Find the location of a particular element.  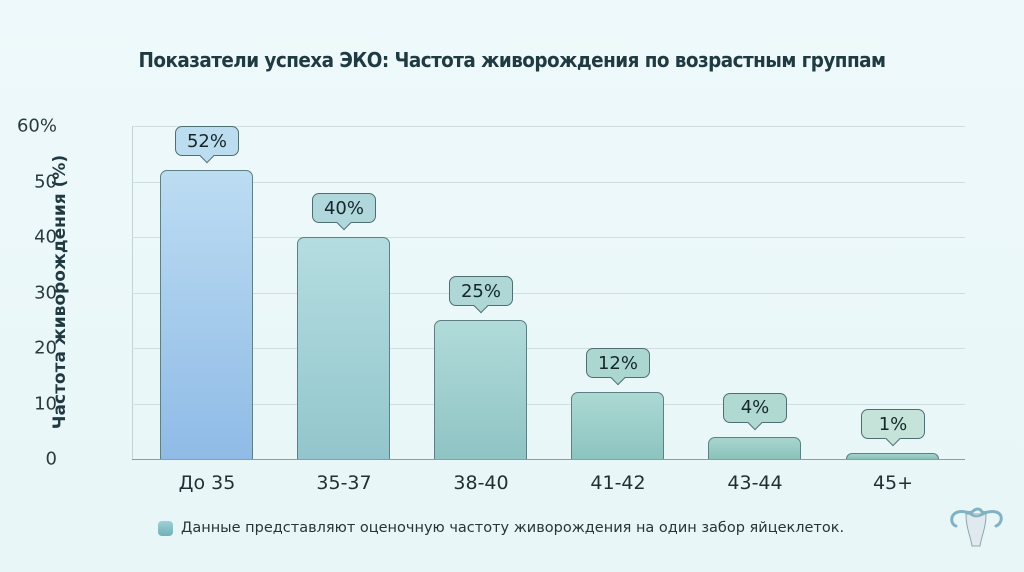

y-tick-label: 60% is located at coordinates (36, 126).